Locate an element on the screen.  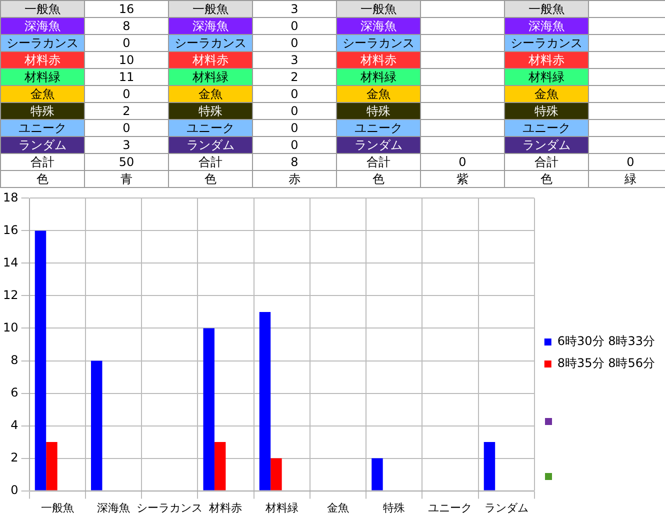
legend-label: 6時30分 8時33分 is located at coordinates (606, 341).